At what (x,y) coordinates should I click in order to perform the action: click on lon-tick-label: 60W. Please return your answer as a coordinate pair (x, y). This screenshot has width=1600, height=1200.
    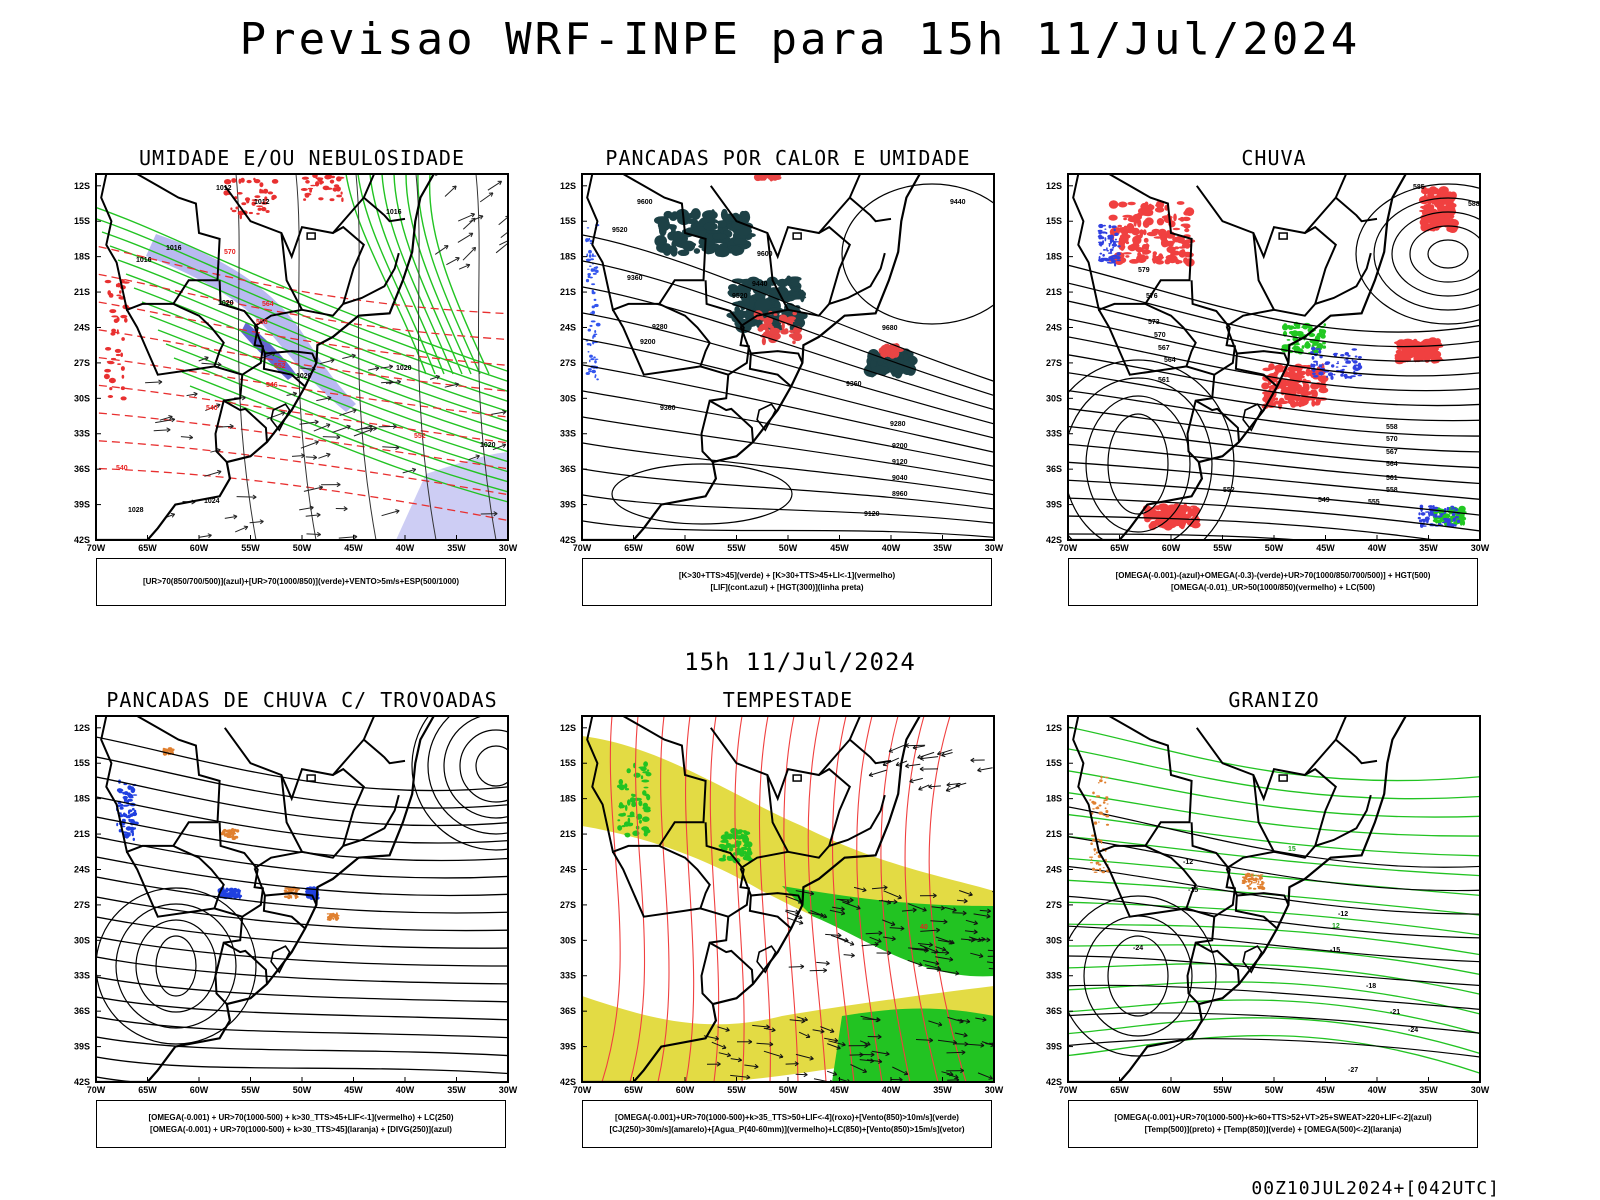
    Looking at the image, I should click on (685, 1090).